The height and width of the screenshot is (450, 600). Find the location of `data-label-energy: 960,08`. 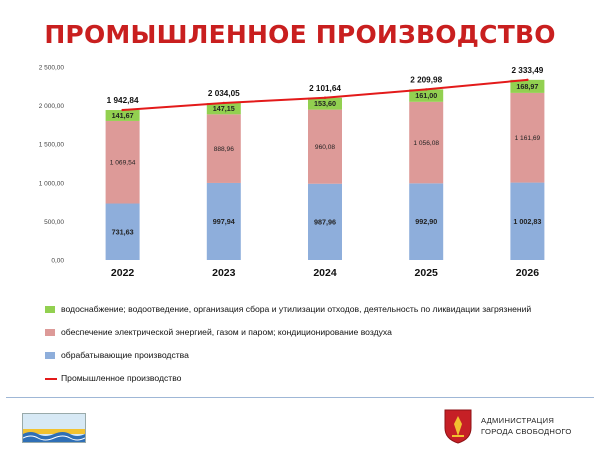

data-label-energy: 960,08 is located at coordinates (325, 147).